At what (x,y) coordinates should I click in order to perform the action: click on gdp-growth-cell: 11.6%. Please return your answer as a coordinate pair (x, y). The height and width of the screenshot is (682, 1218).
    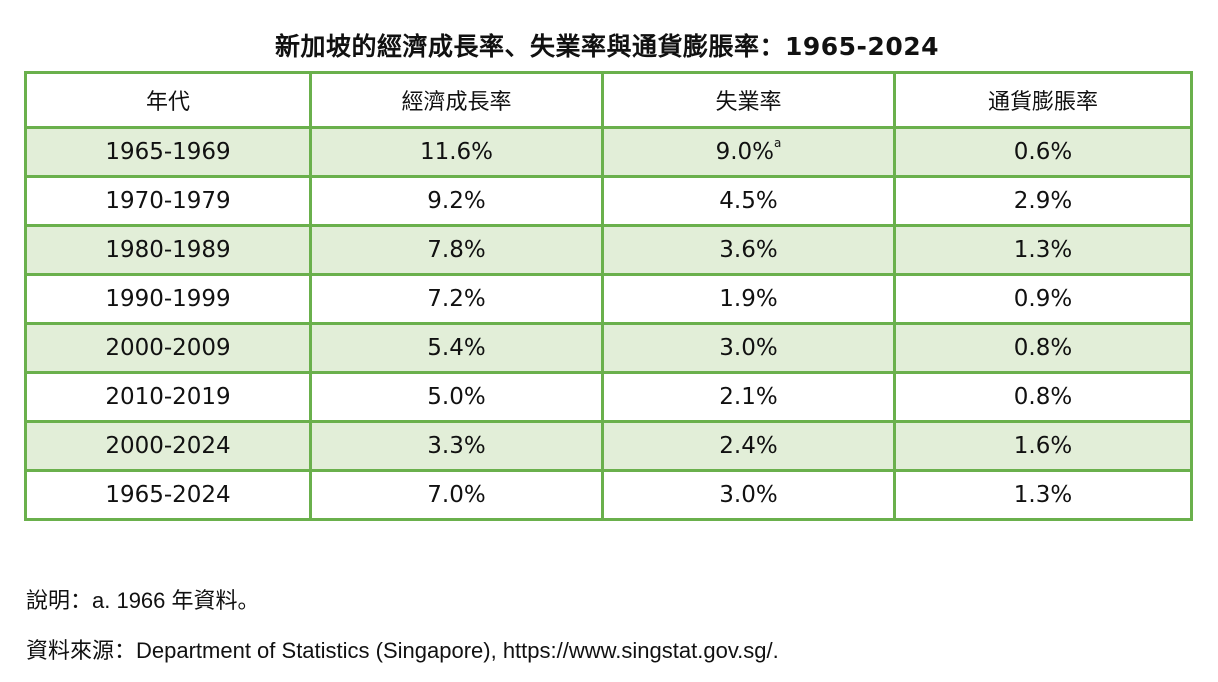
    Looking at the image, I should click on (456, 152).